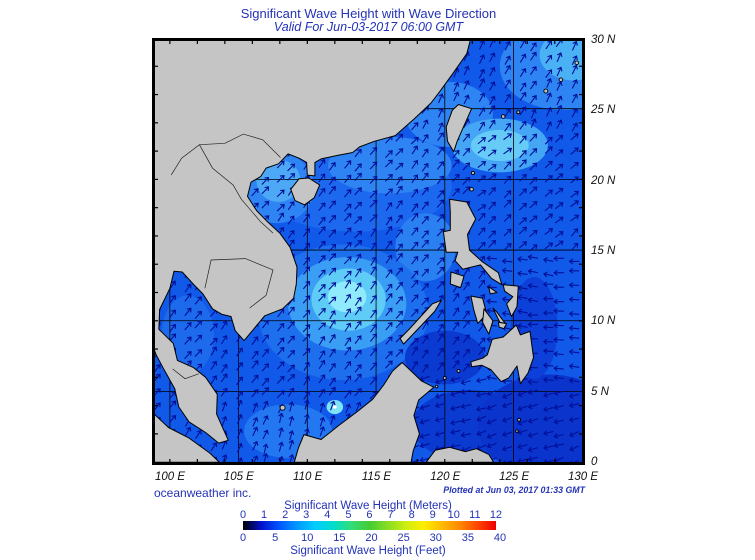 The image size is (755, 560). Describe the element at coordinates (307, 538) in the screenshot. I see `feet-tick-label: 10` at that location.